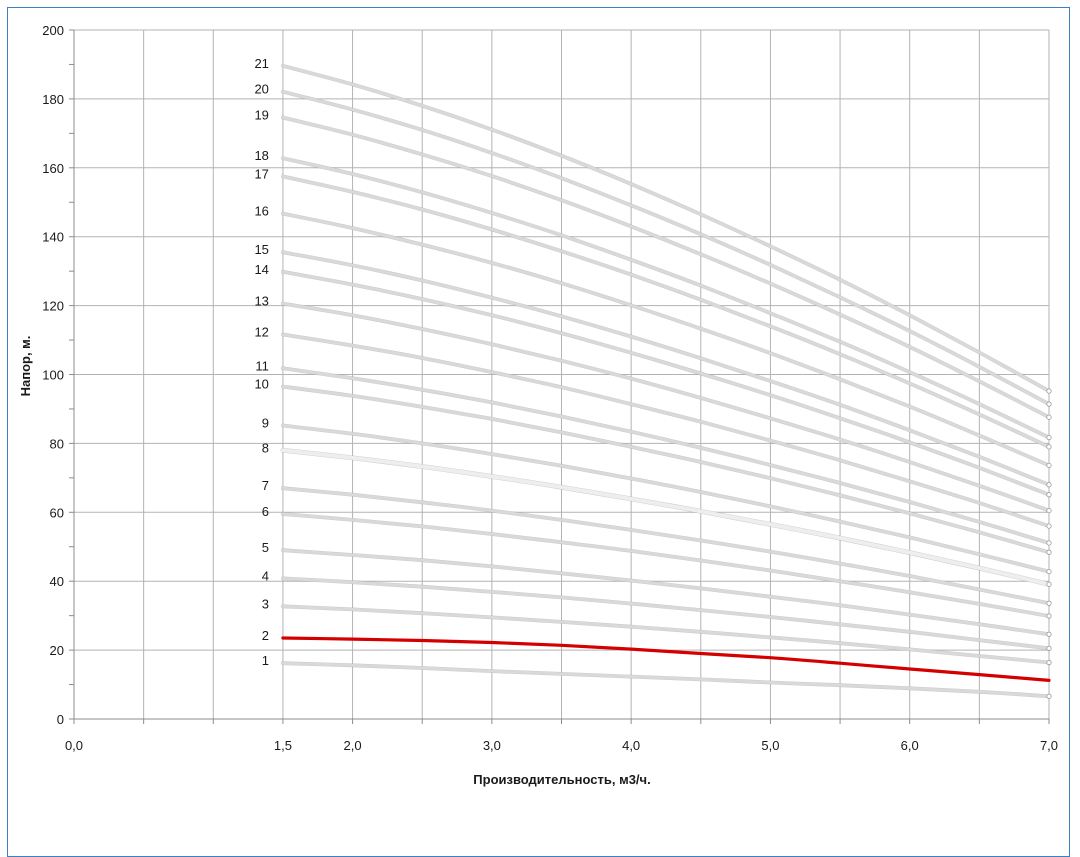  I want to click on series-label-11: 11, so click(262, 365).